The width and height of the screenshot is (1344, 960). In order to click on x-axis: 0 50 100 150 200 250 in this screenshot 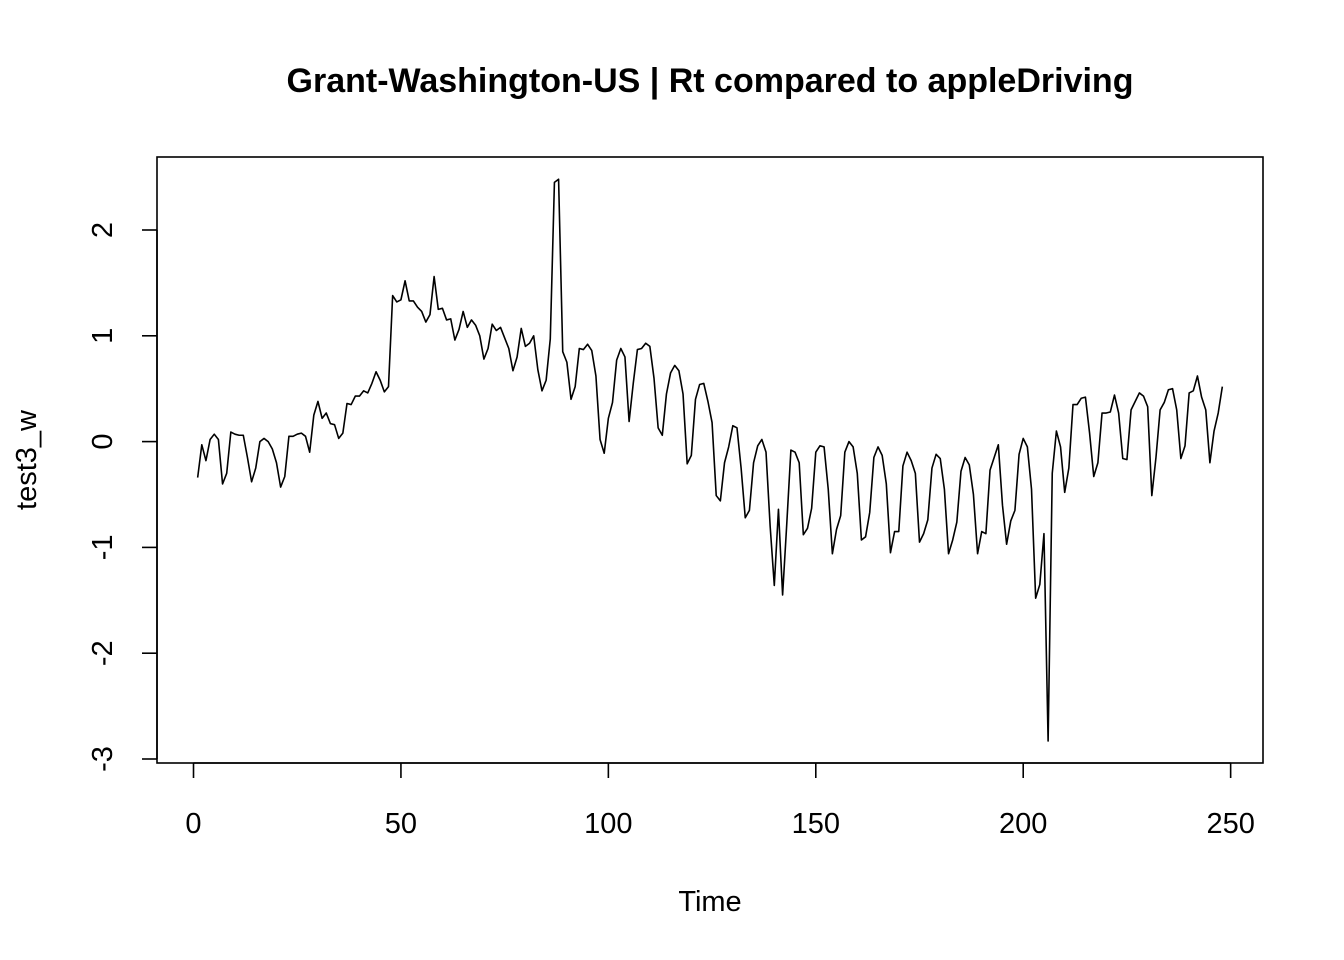, I will do `click(720, 801)`.